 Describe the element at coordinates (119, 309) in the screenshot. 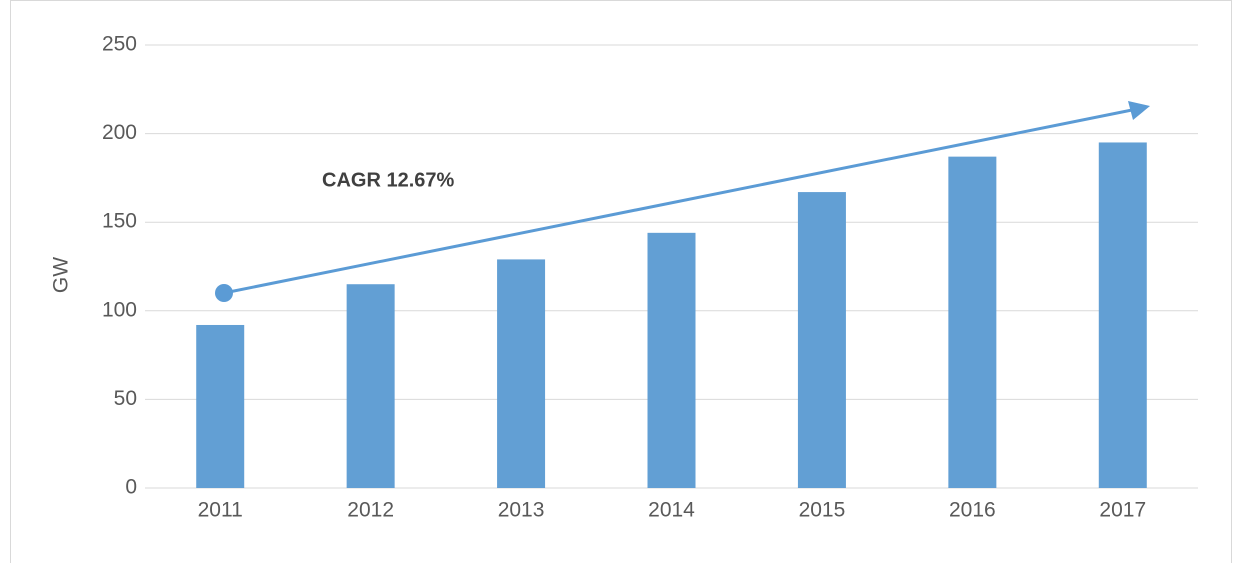

I see `y-tick-label: 100` at that location.